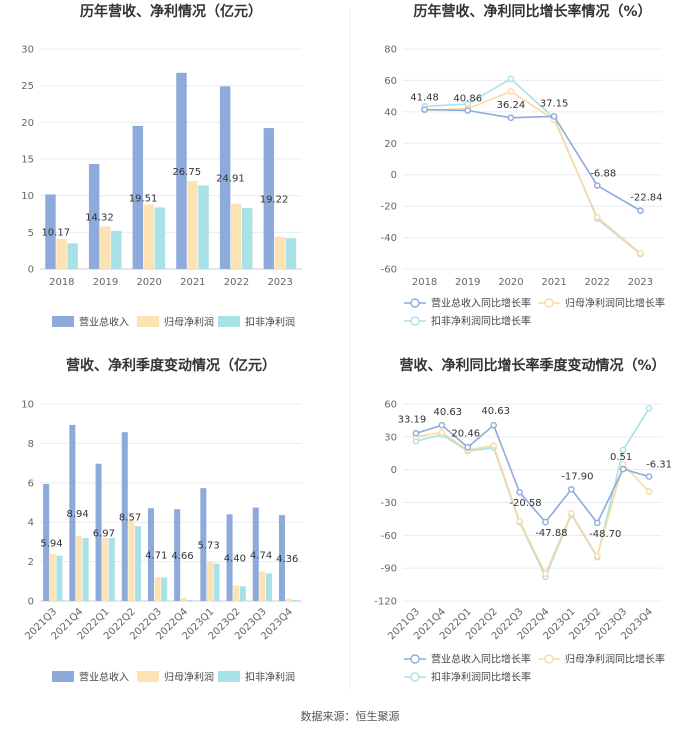  I want to click on legend-label: 归母净利润同比增长率, so click(615, 659).